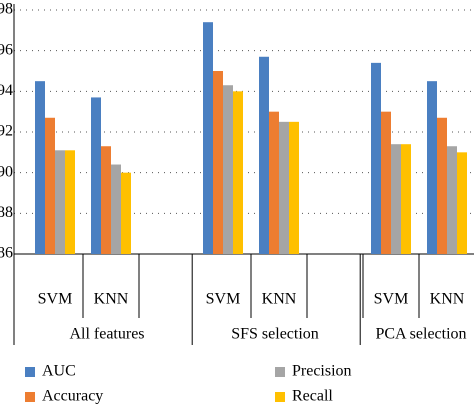 This screenshot has height=408, width=474. I want to click on group-label: All features, so click(106, 334).